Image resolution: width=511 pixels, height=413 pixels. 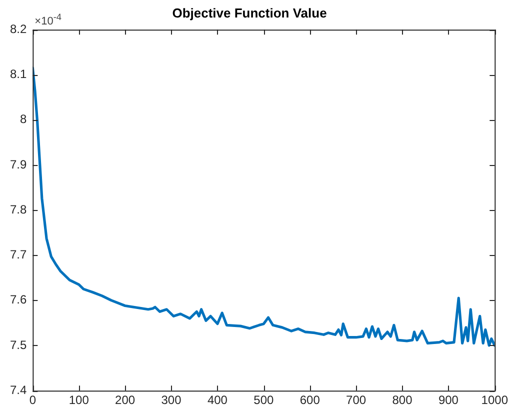 What do you see at coordinates (356, 400) in the screenshot?
I see `x-tick-label: 700` at bounding box center [356, 400].